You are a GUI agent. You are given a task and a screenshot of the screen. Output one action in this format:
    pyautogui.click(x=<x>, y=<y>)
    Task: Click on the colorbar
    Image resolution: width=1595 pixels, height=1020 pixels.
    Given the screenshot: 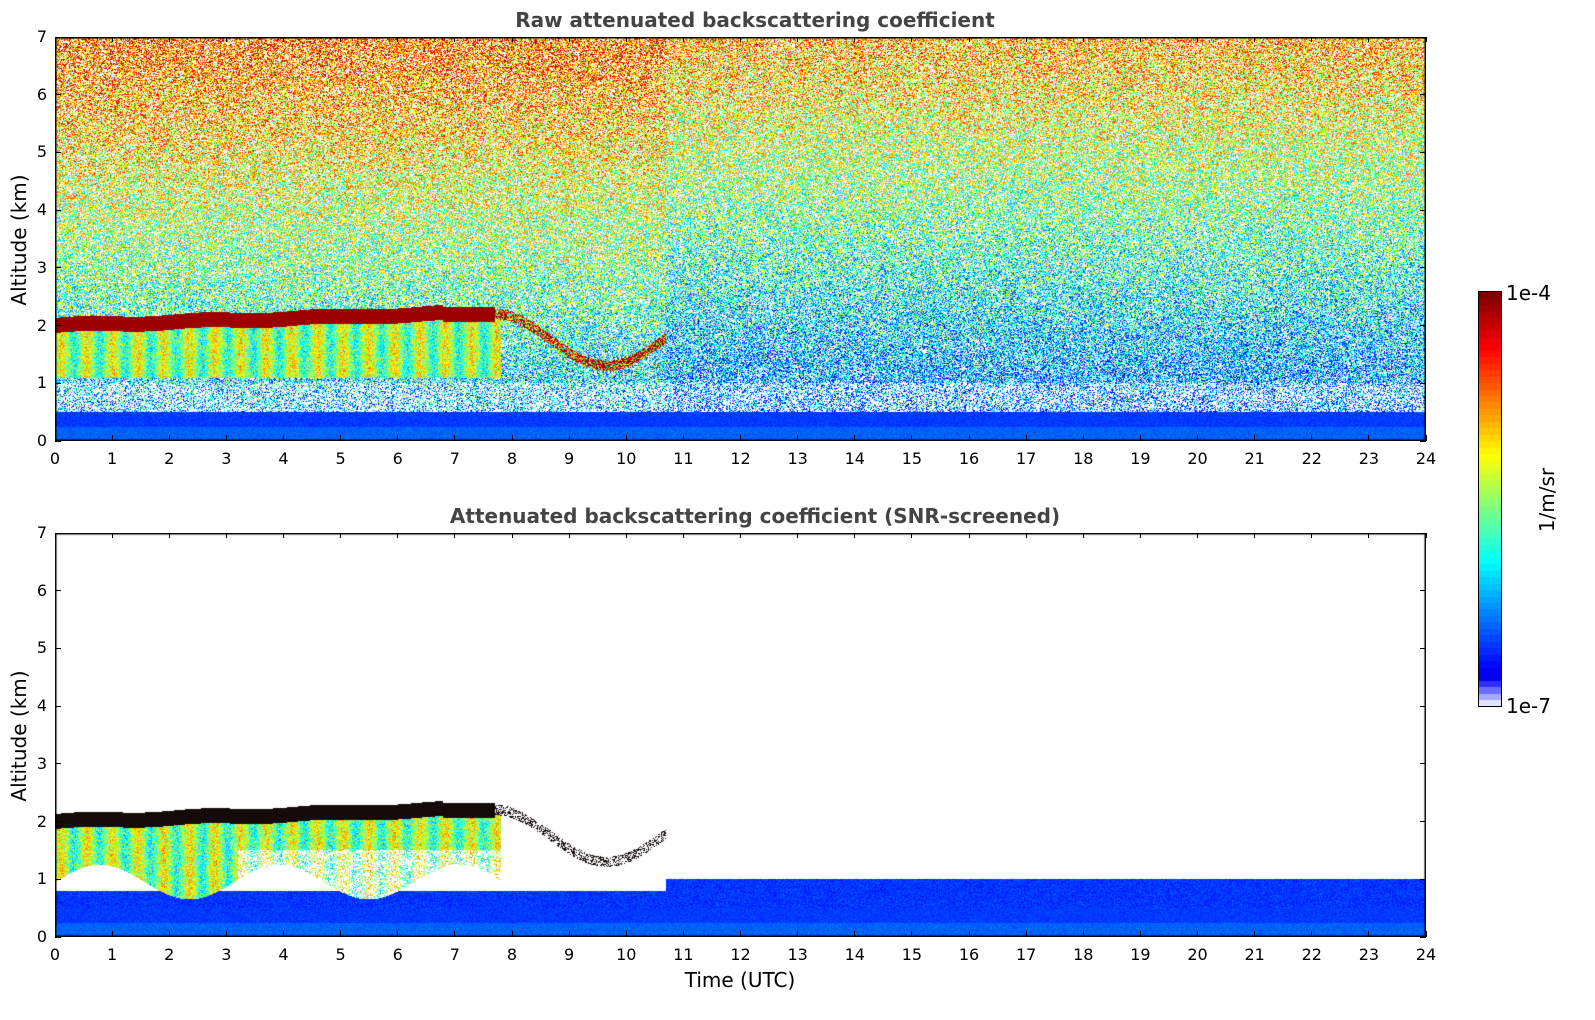 What is the action you would take?
    pyautogui.click(x=1490, y=499)
    